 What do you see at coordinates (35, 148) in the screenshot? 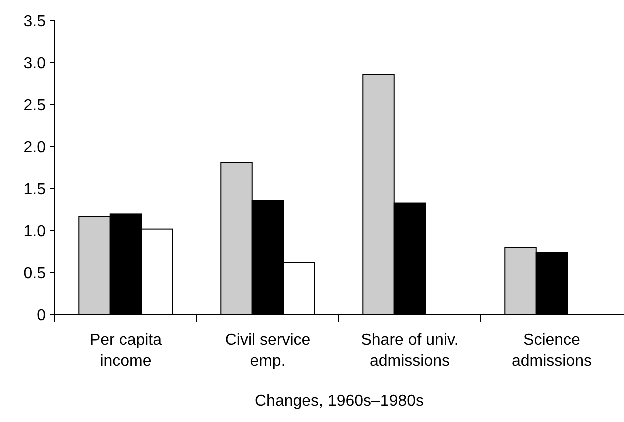
I see `y-tick-label: 2.0` at bounding box center [35, 148].